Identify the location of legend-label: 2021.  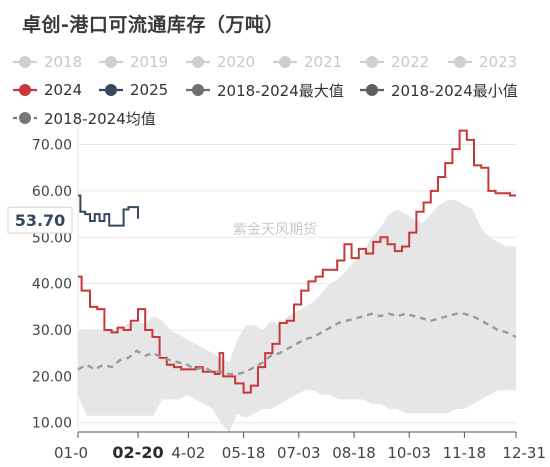
(323, 62).